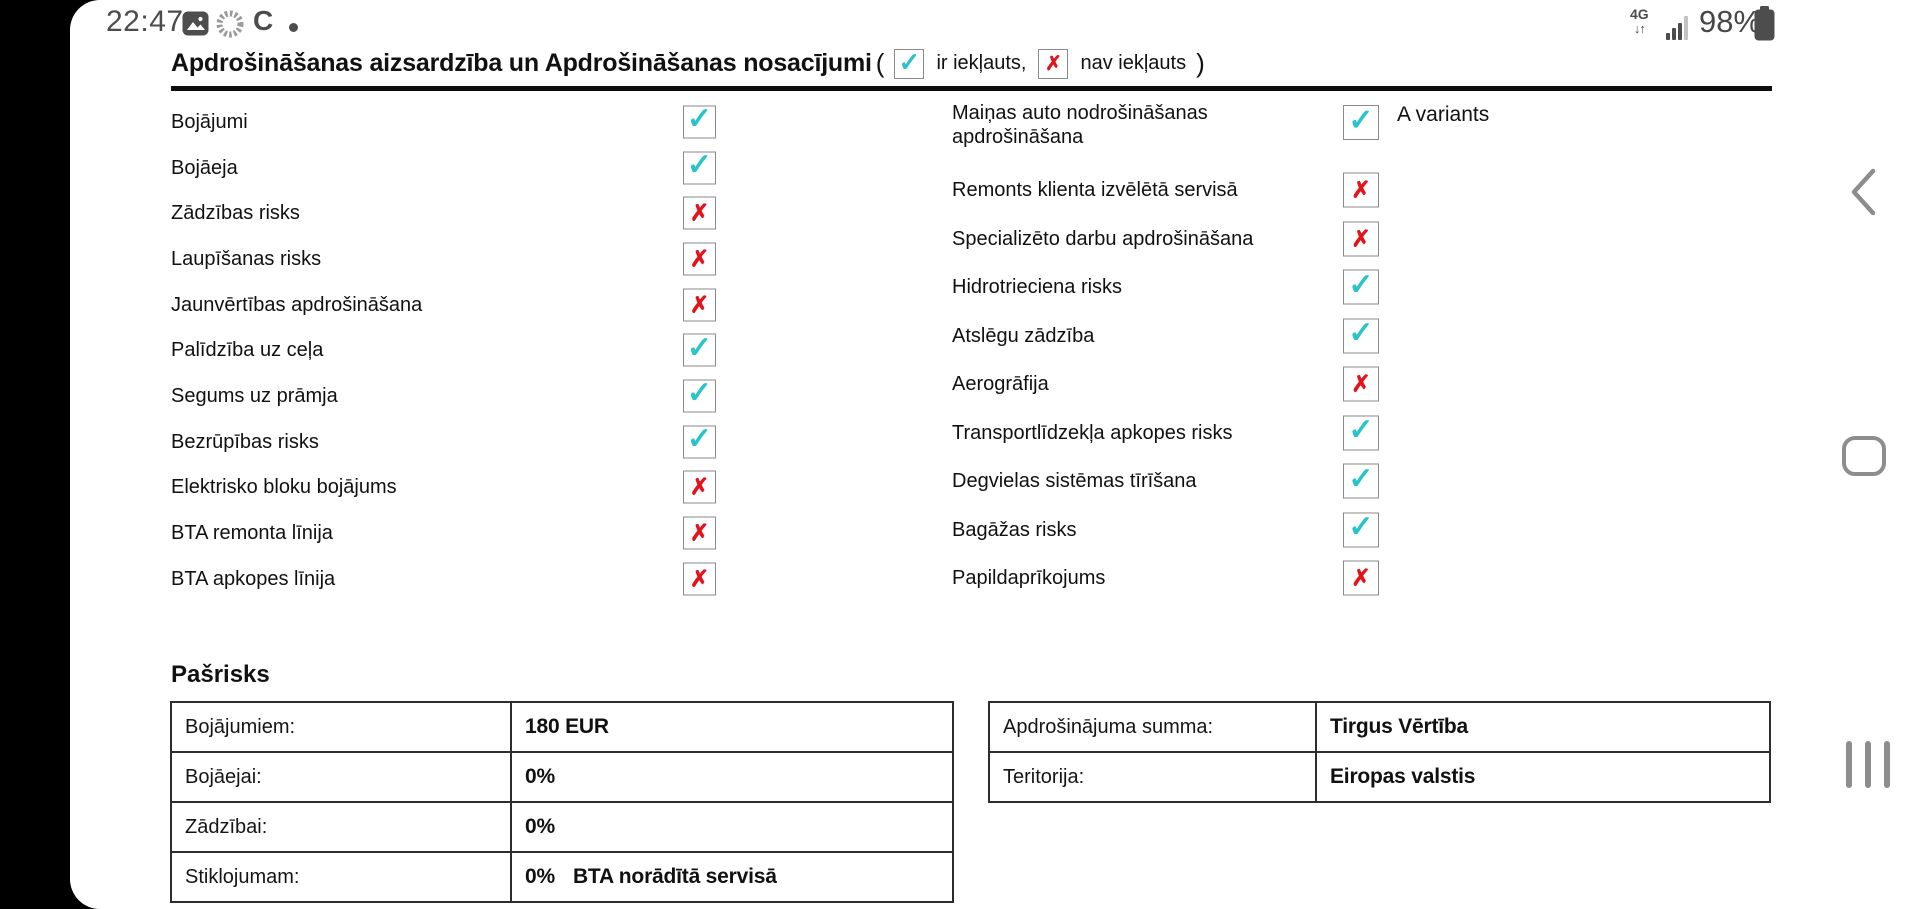 The height and width of the screenshot is (909, 1920). What do you see at coordinates (451, 579) in the screenshot?
I see `checklist-item: BTA apkopes līnija` at bounding box center [451, 579].